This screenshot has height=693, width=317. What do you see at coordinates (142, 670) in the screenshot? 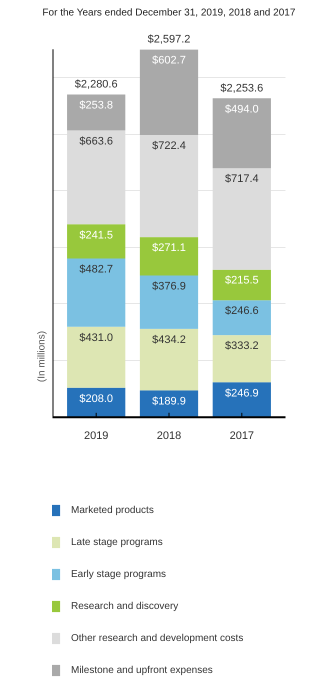
I see `legend-label: Milestone and upfront expenses` at bounding box center [142, 670].